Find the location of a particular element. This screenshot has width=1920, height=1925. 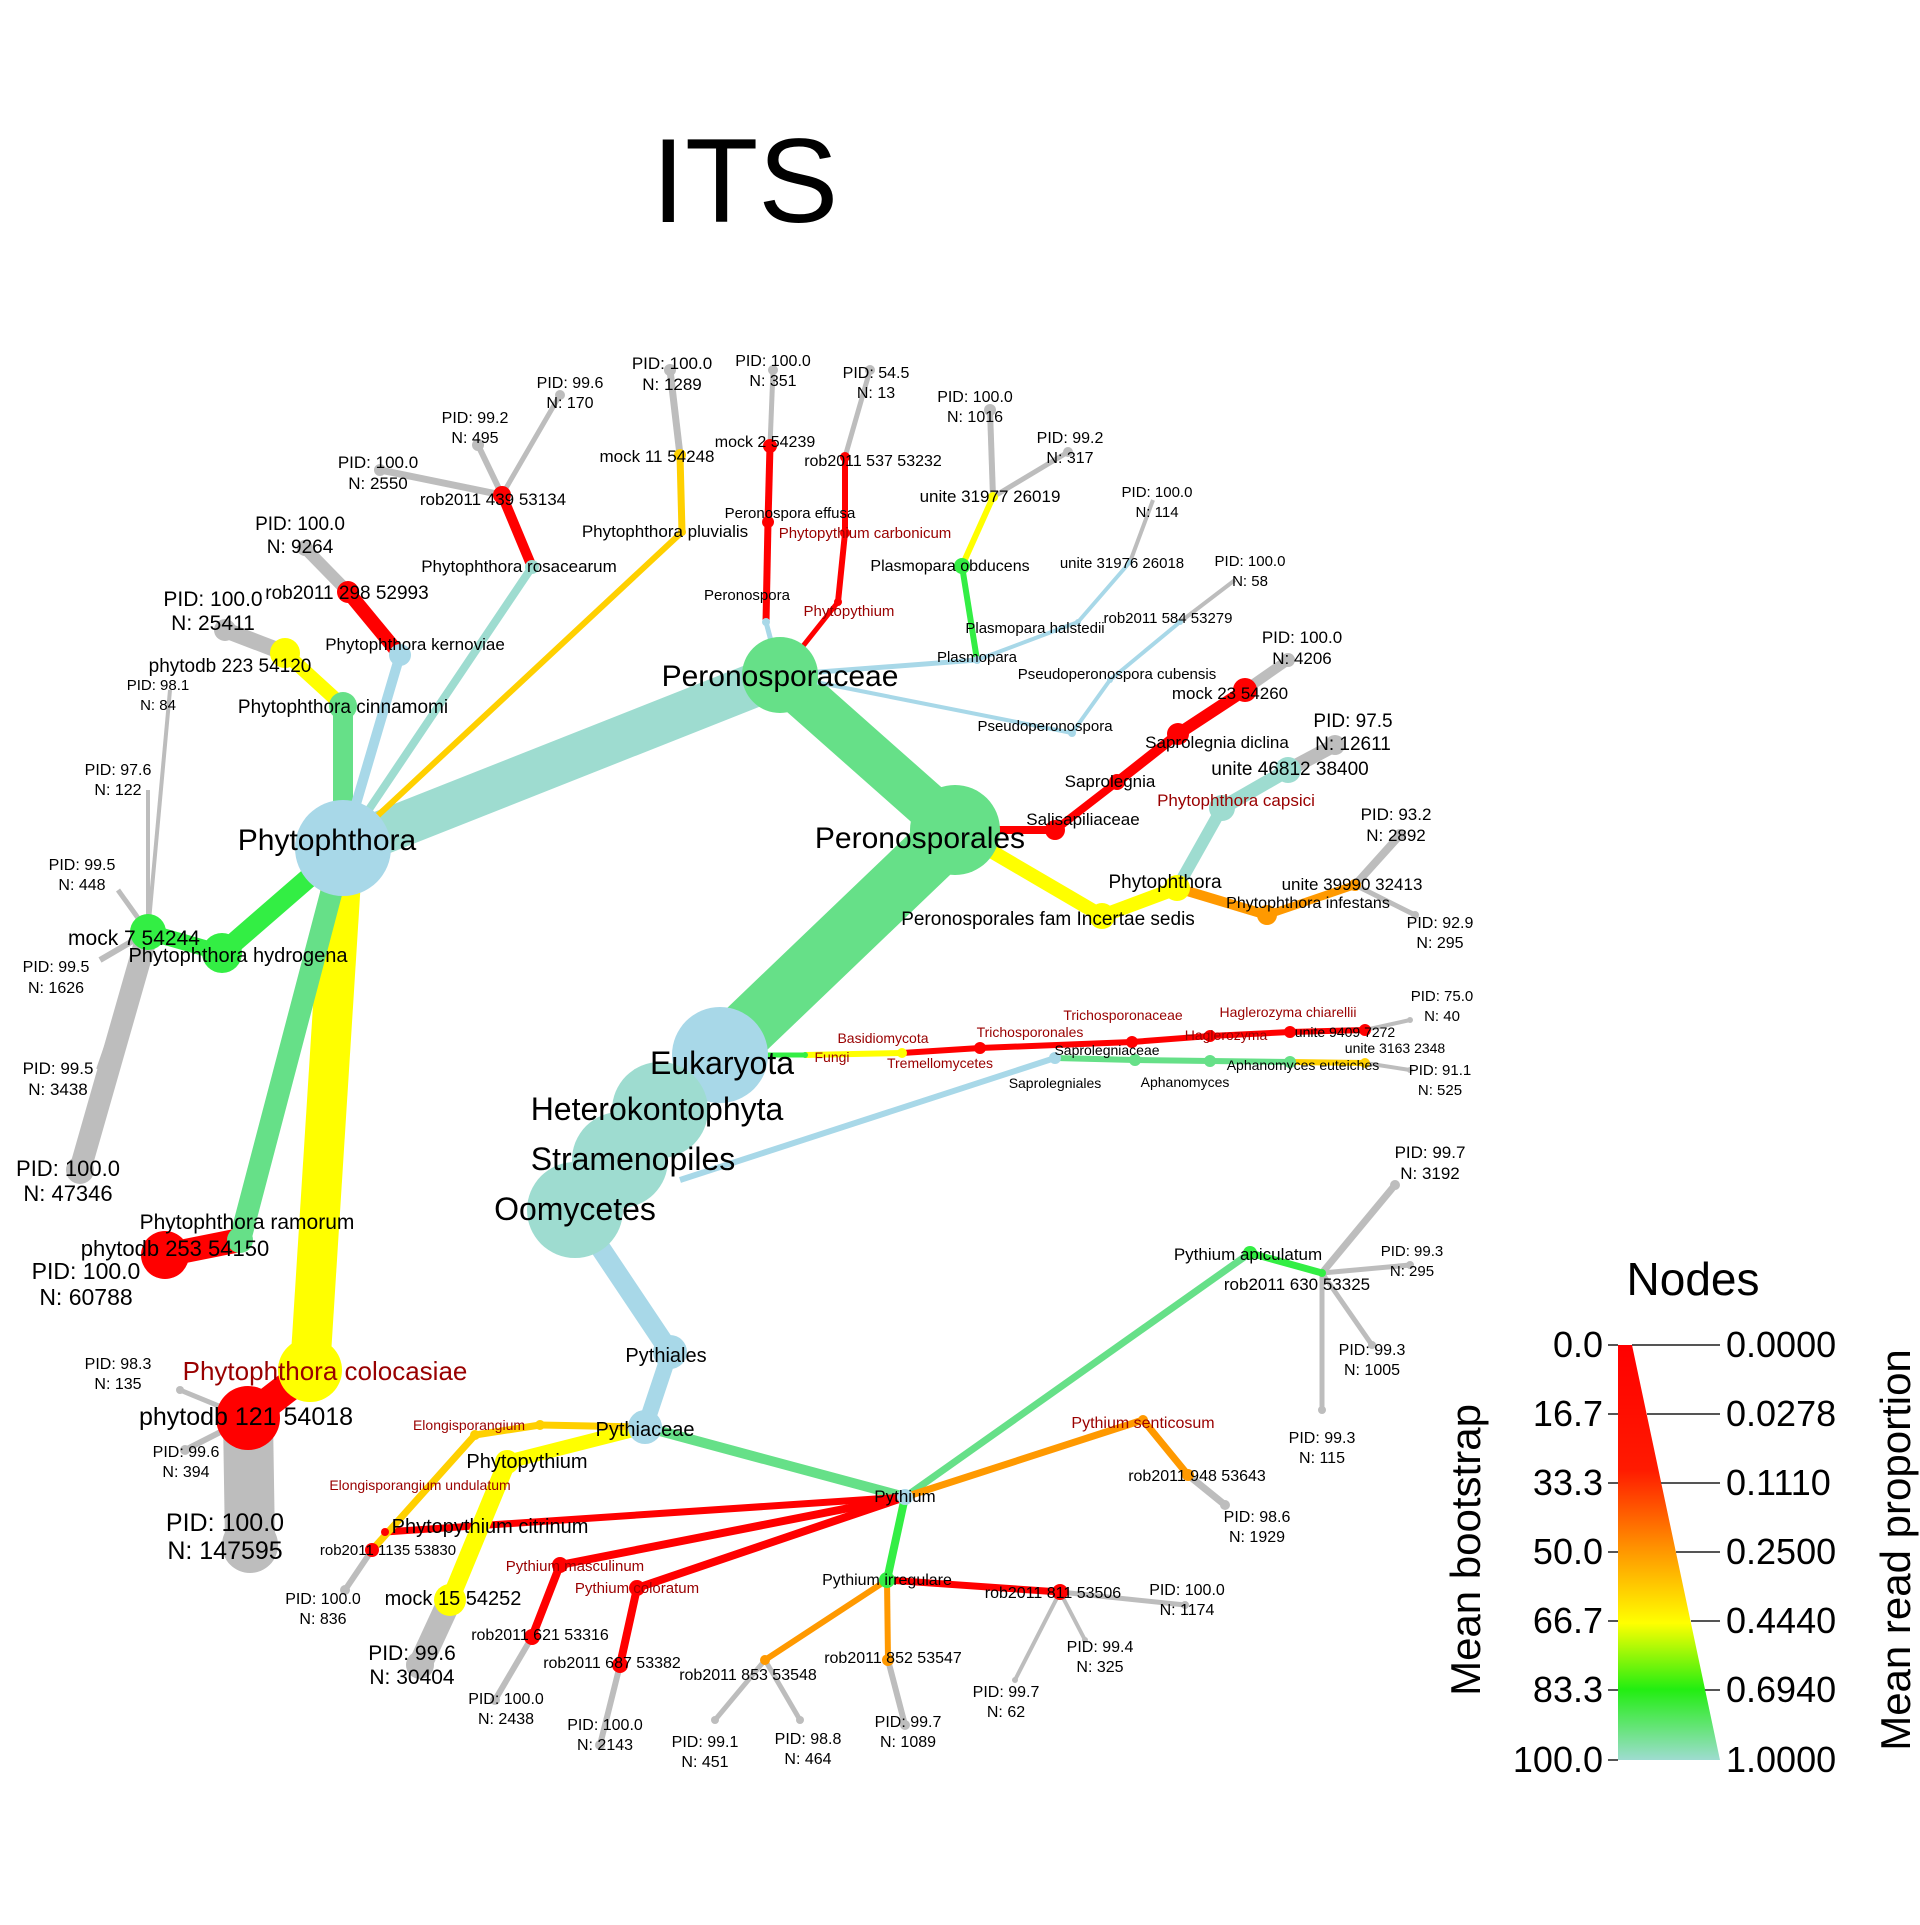

node-saprolegnia is located at coordinates (1117, 782).